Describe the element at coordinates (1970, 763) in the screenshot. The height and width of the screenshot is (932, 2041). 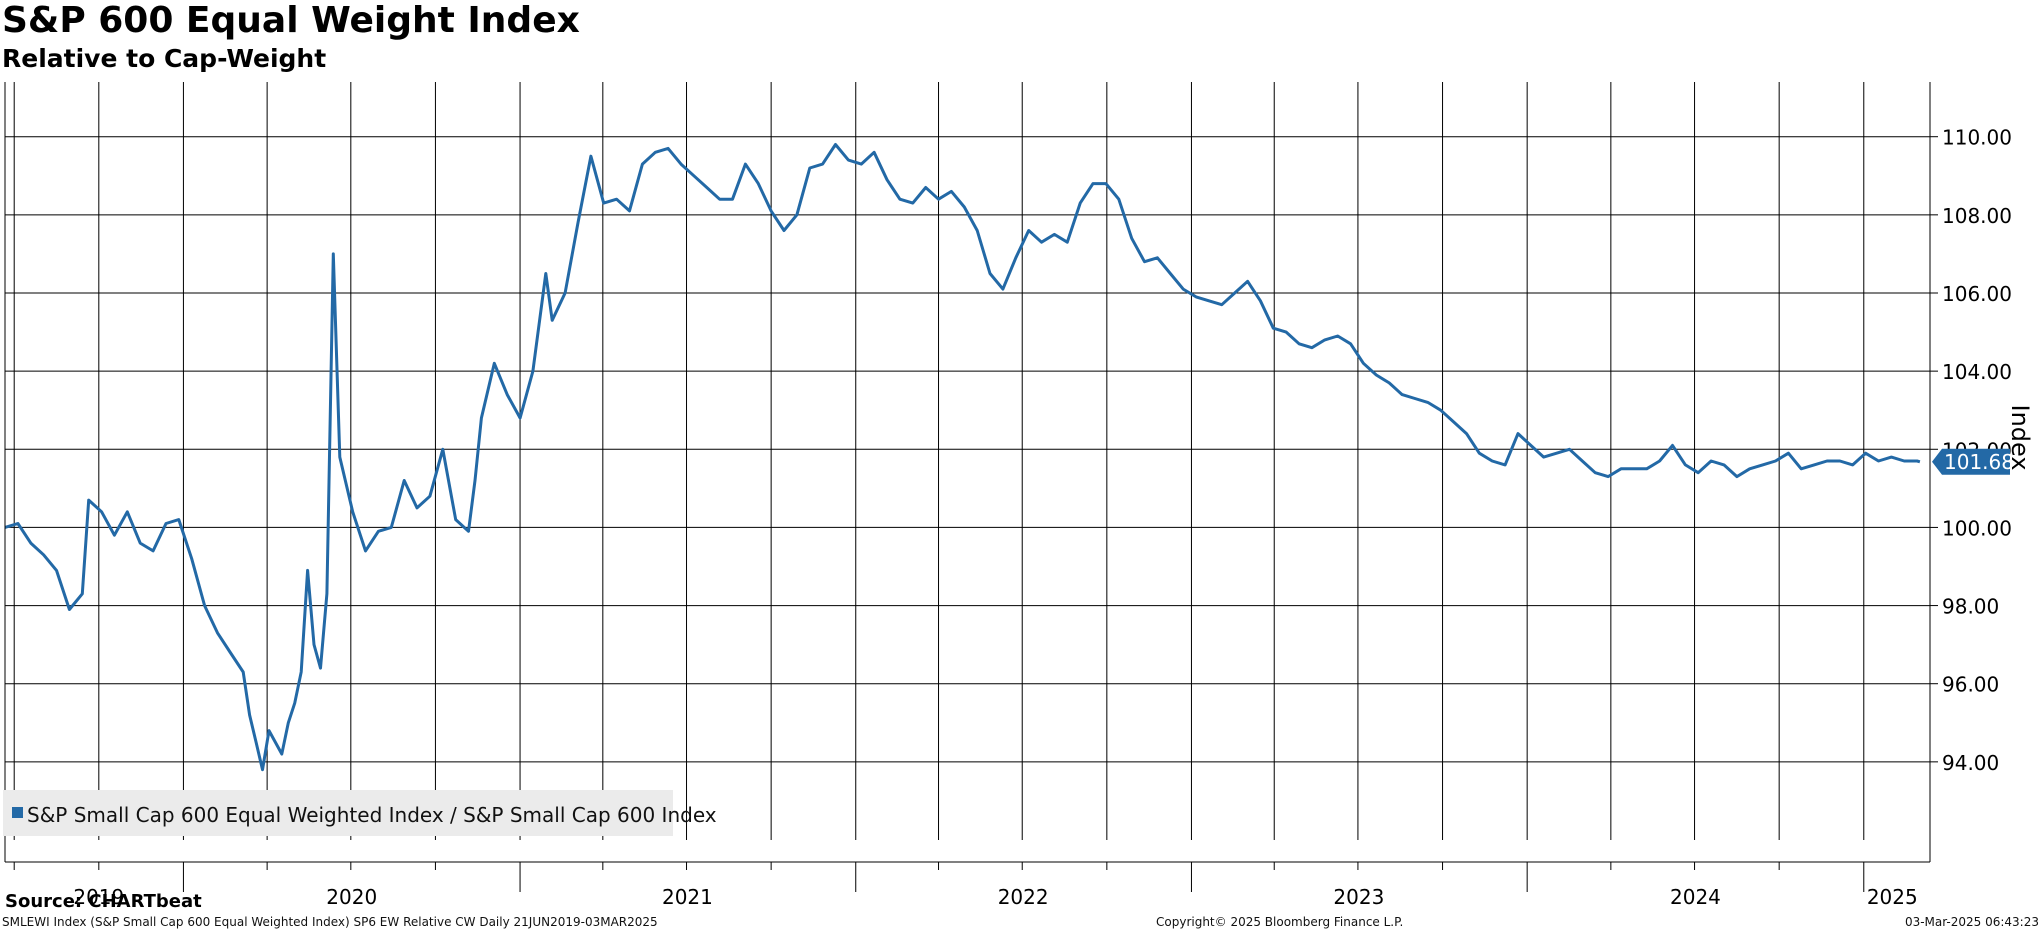
I see `y-tick-label: 94.00` at that location.